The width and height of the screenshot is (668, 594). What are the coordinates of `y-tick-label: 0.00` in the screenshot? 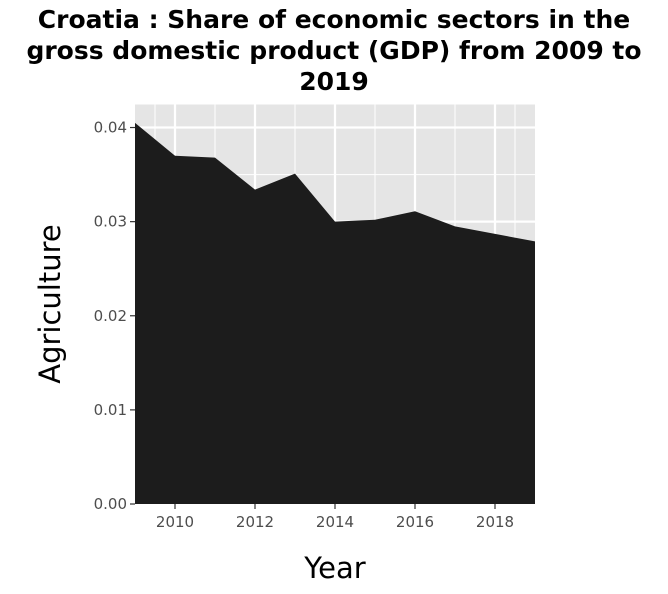 It's located at (110, 504).